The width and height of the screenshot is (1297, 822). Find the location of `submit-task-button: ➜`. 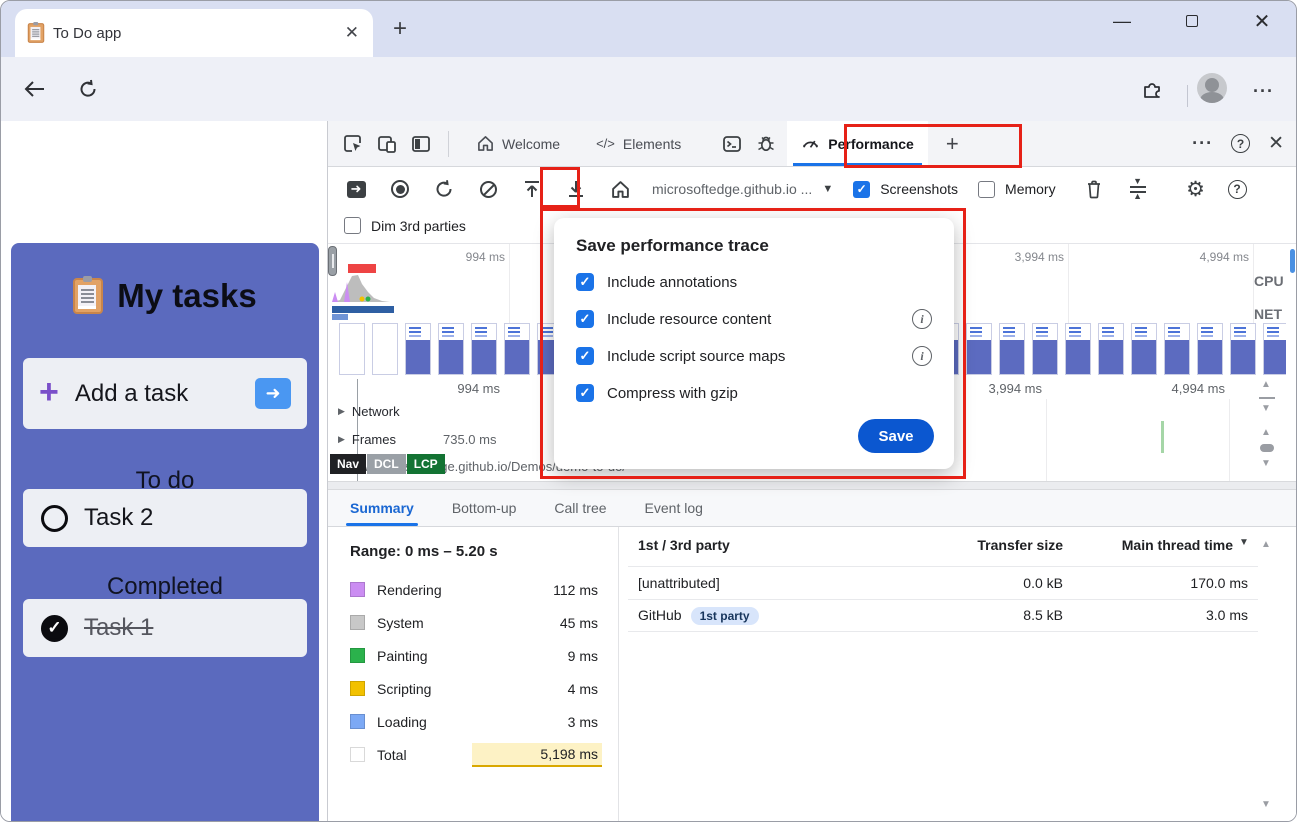

submit-task-button: ➜ is located at coordinates (273, 393).